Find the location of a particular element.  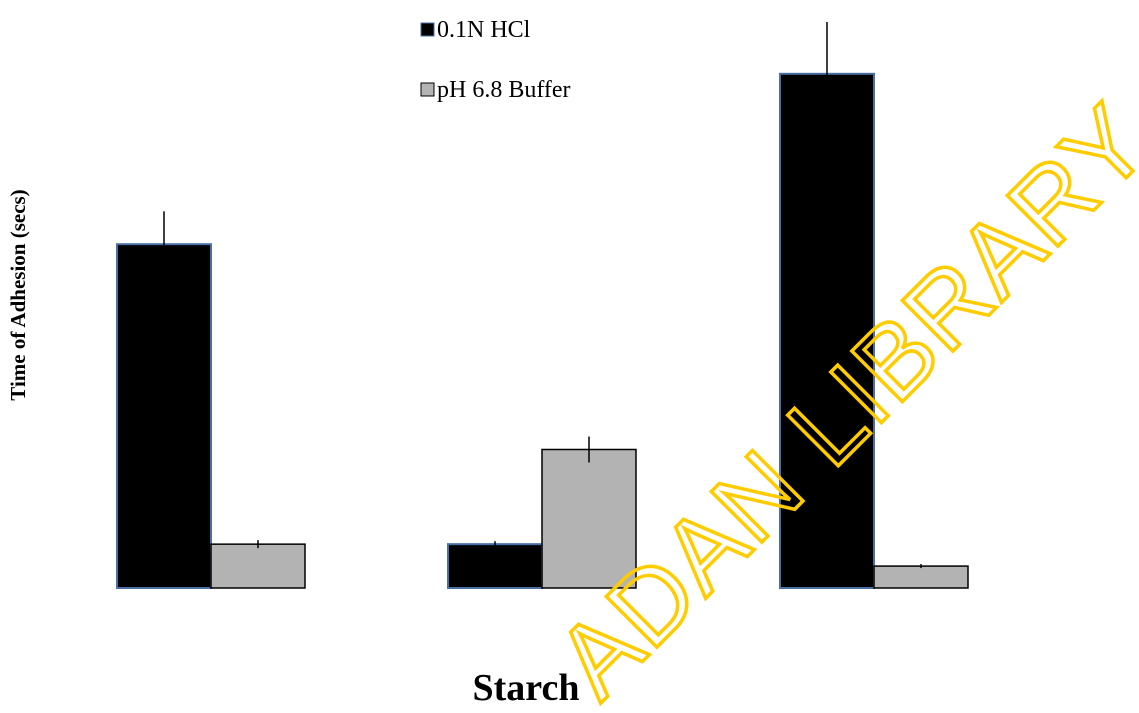

legend-label-hcl: 0.1N HCl is located at coordinates (484, 30).